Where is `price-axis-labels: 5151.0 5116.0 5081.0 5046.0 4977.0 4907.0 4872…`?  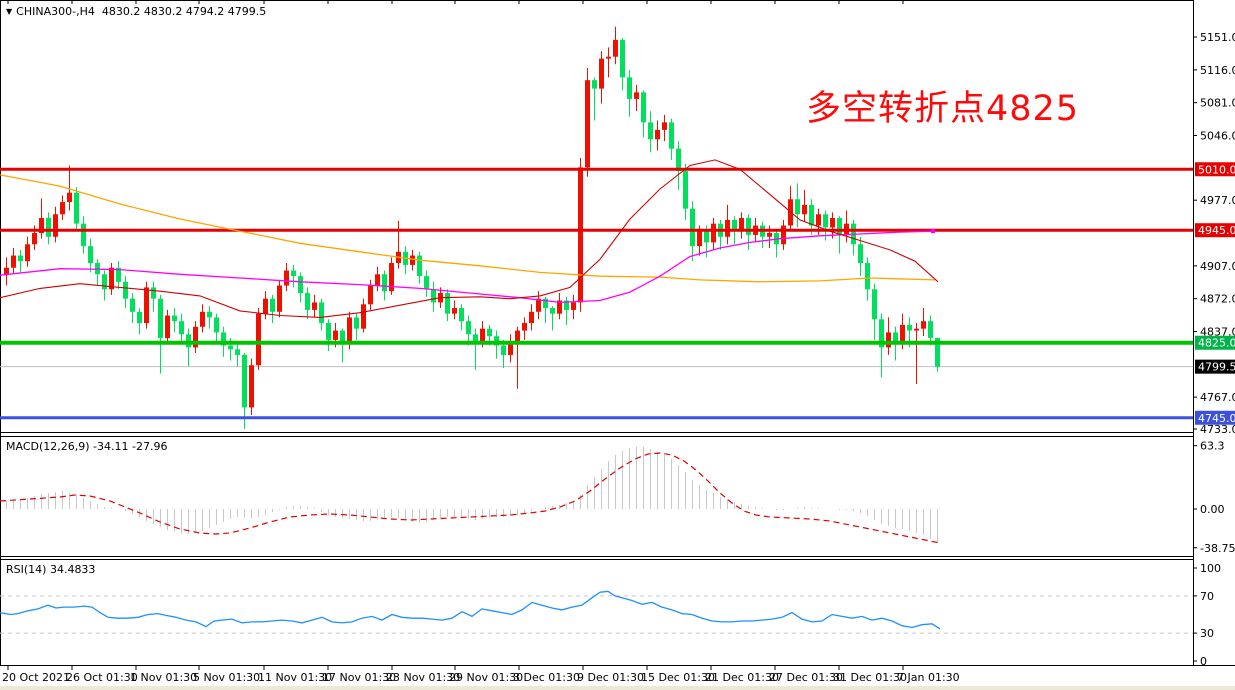 price-axis-labels: 5151.0 5116.0 5081.0 5046.0 4977.0 4907.0 4872… is located at coordinates (1214, 233).